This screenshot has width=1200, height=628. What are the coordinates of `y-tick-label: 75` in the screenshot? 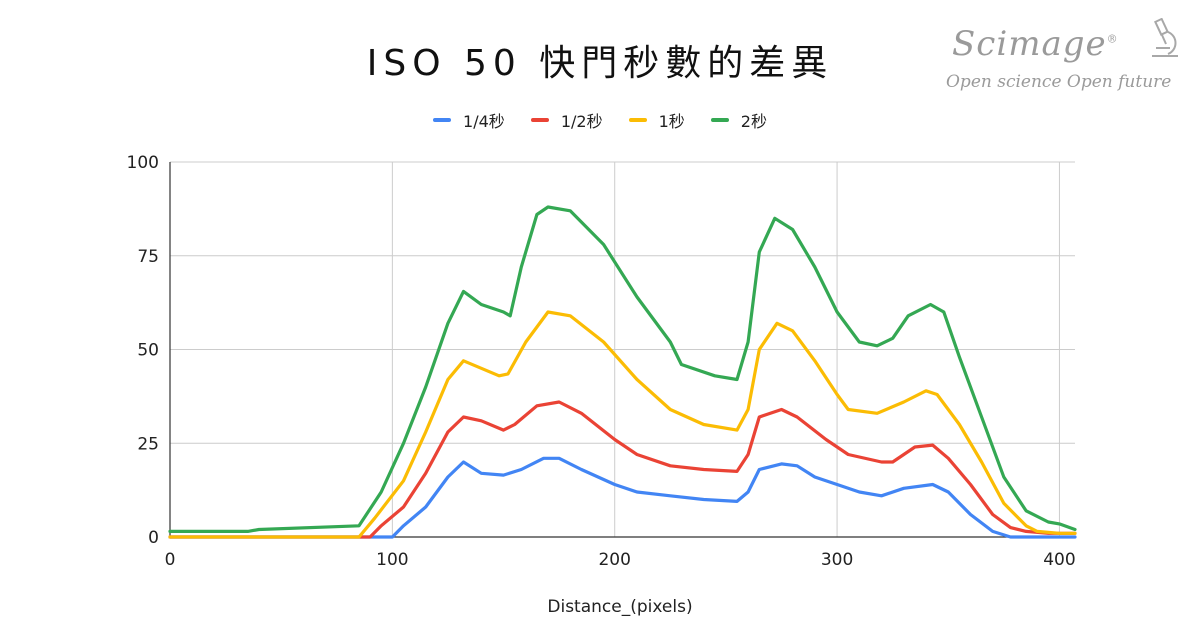 It's located at (148, 257).